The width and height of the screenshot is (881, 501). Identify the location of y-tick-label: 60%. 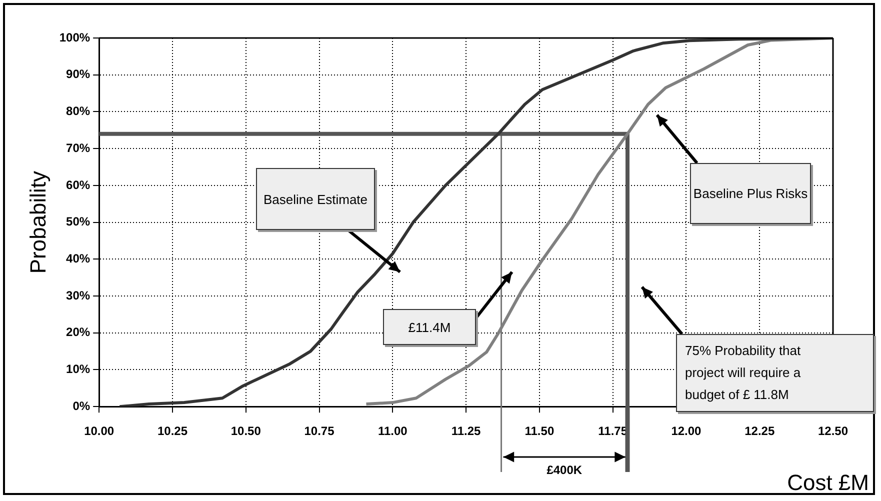
(78, 185).